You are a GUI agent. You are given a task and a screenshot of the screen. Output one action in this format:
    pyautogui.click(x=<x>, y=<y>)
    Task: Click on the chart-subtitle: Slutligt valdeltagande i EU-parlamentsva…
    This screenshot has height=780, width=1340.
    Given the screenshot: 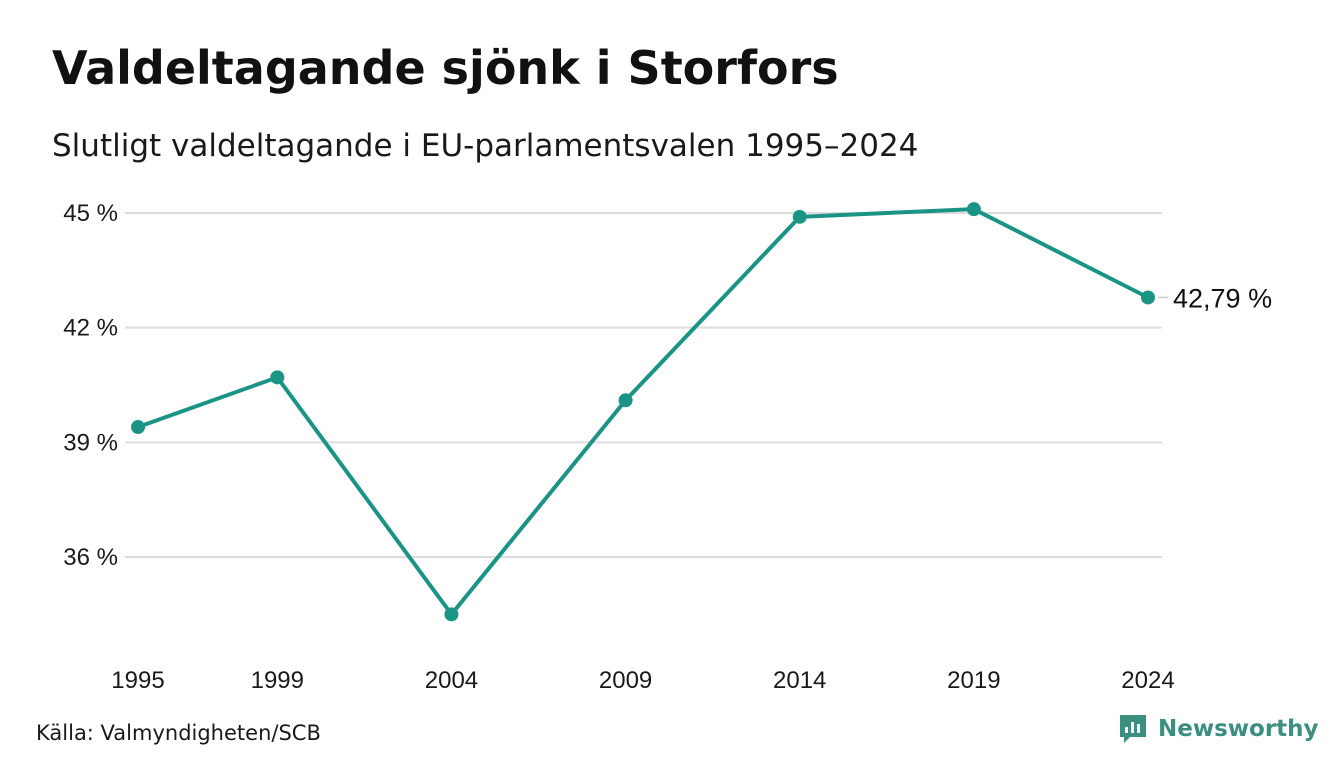 What is the action you would take?
    pyautogui.click(x=485, y=146)
    